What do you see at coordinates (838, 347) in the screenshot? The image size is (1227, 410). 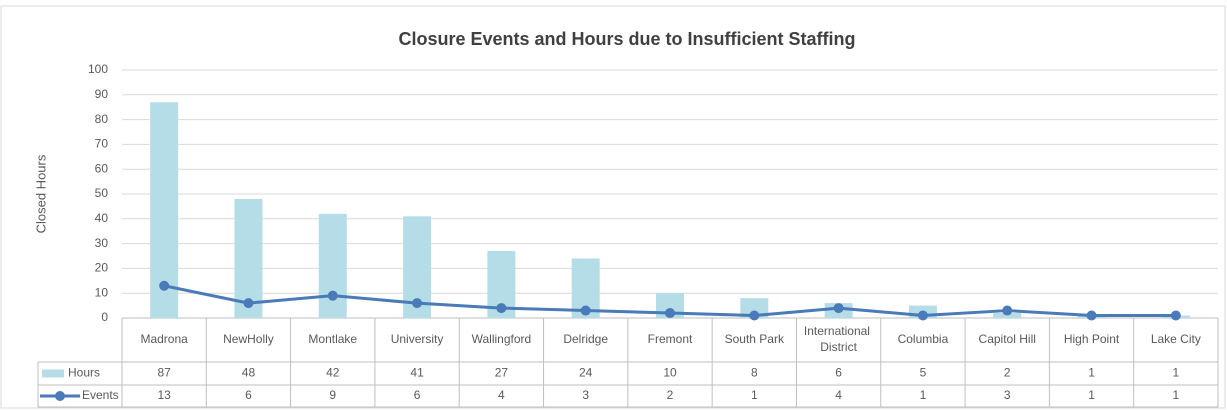 I see `x-tick-label-line: District` at bounding box center [838, 347].